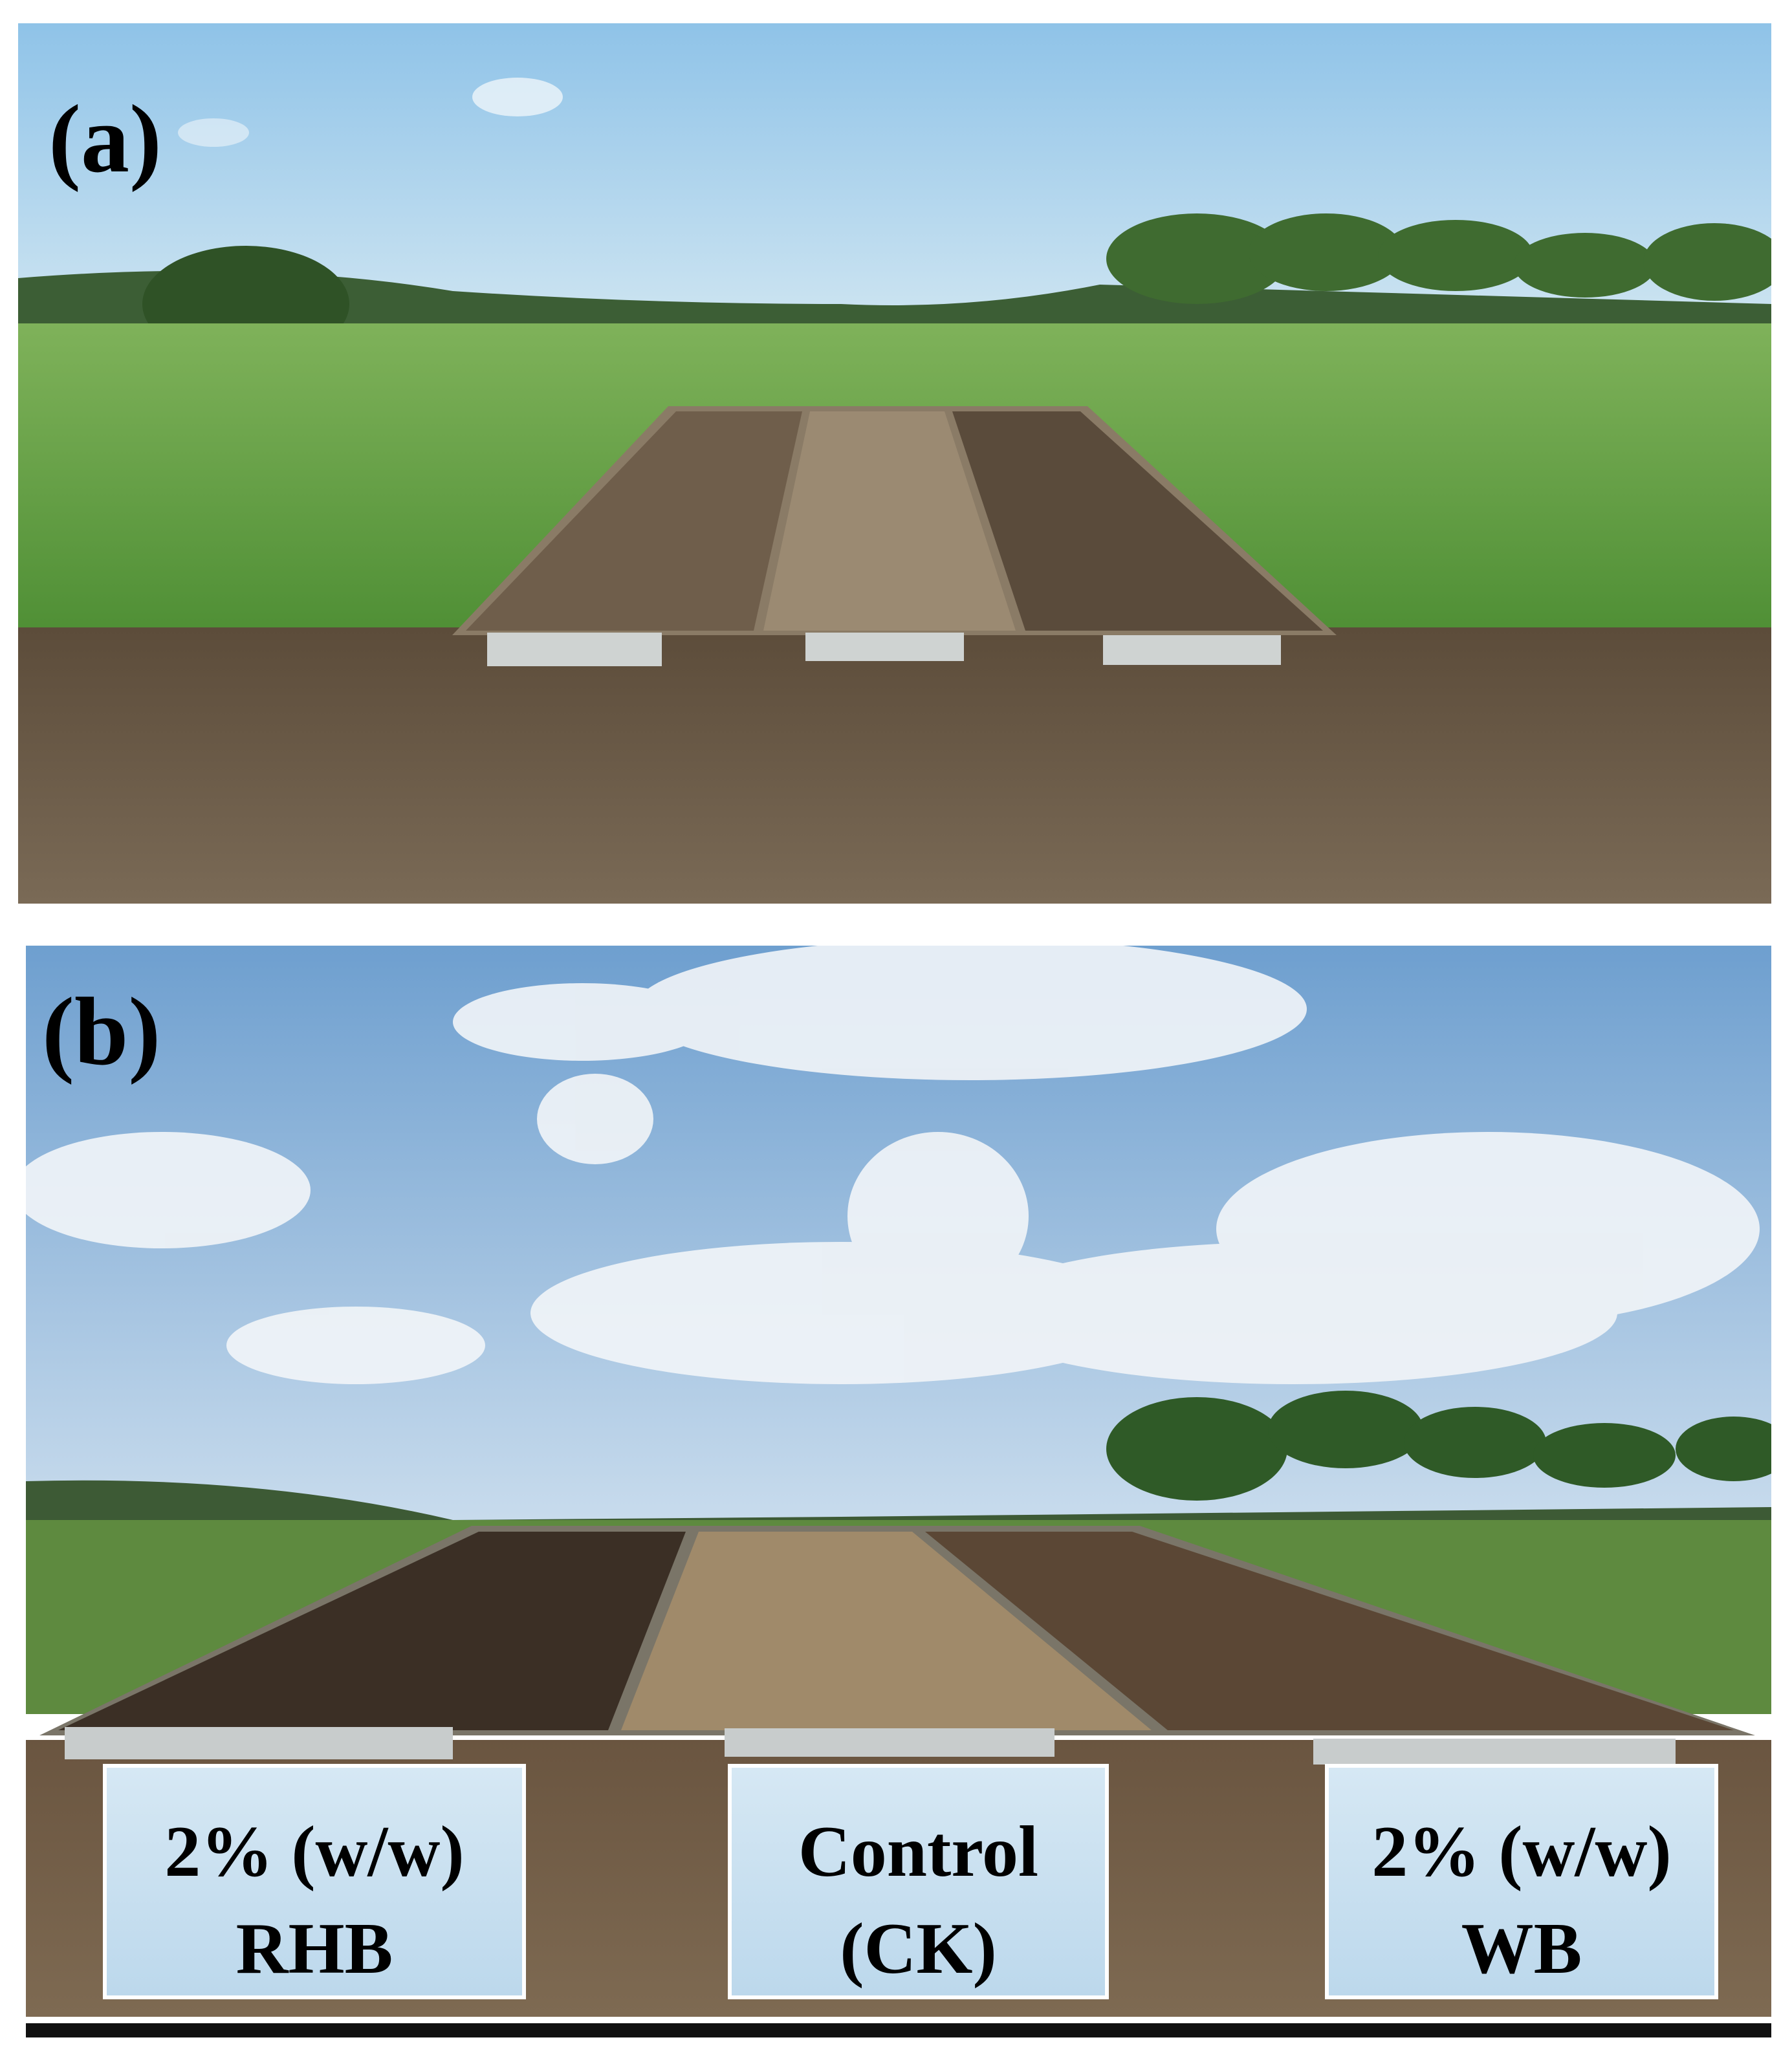  I want to click on label-text: Control, so click(918, 1852).